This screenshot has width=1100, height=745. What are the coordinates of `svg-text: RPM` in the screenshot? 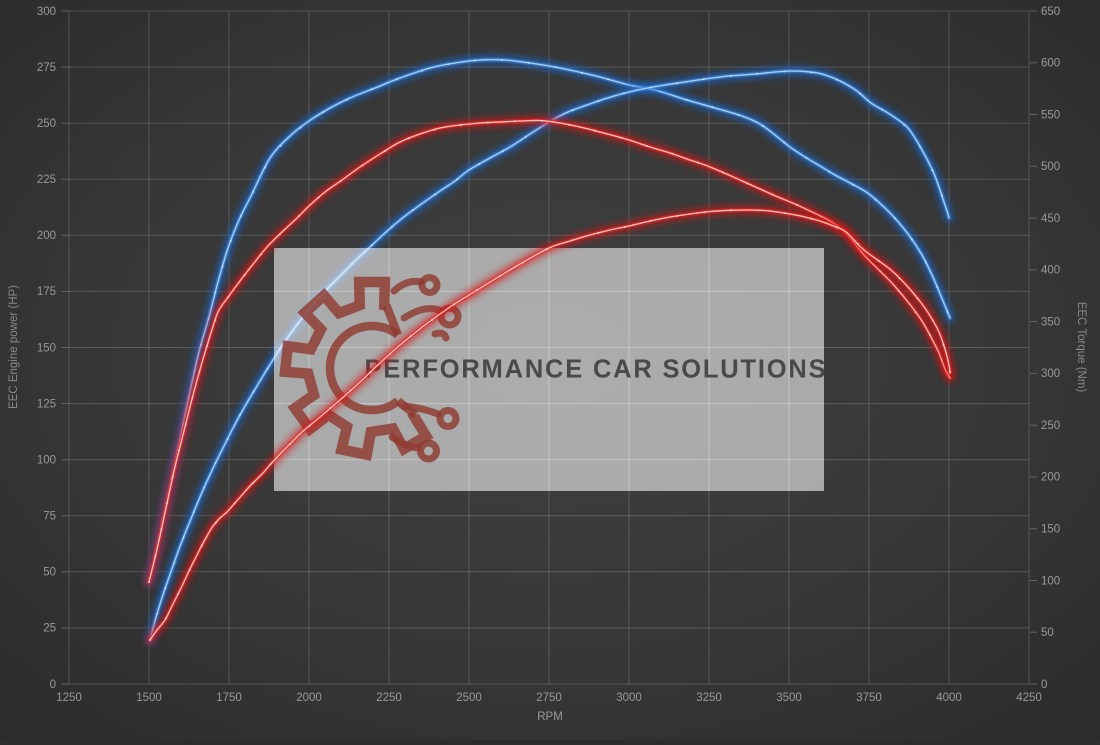 It's located at (550, 717).